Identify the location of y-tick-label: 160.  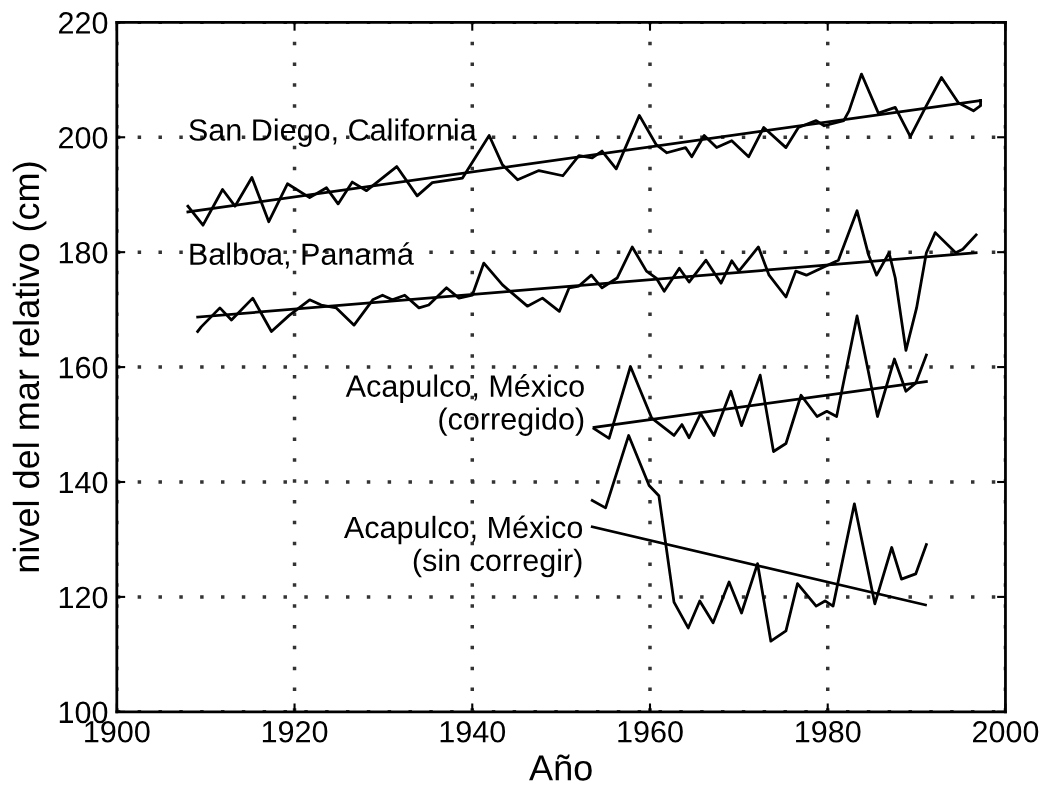
(83, 367).